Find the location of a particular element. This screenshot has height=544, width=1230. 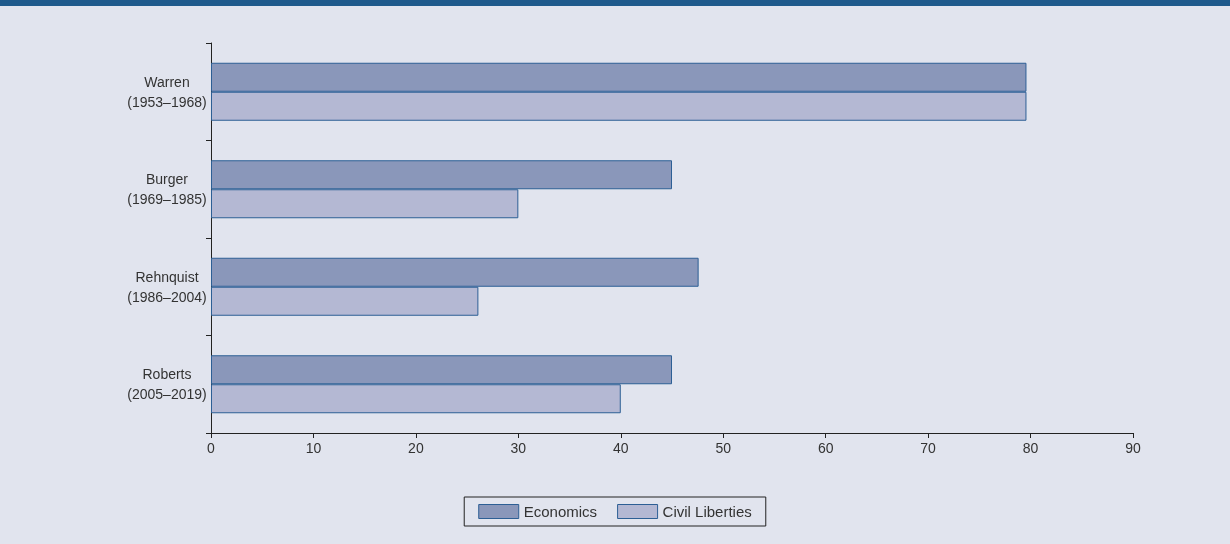

y-tick-label: Warren (1953–1968) is located at coordinates (167, 91).